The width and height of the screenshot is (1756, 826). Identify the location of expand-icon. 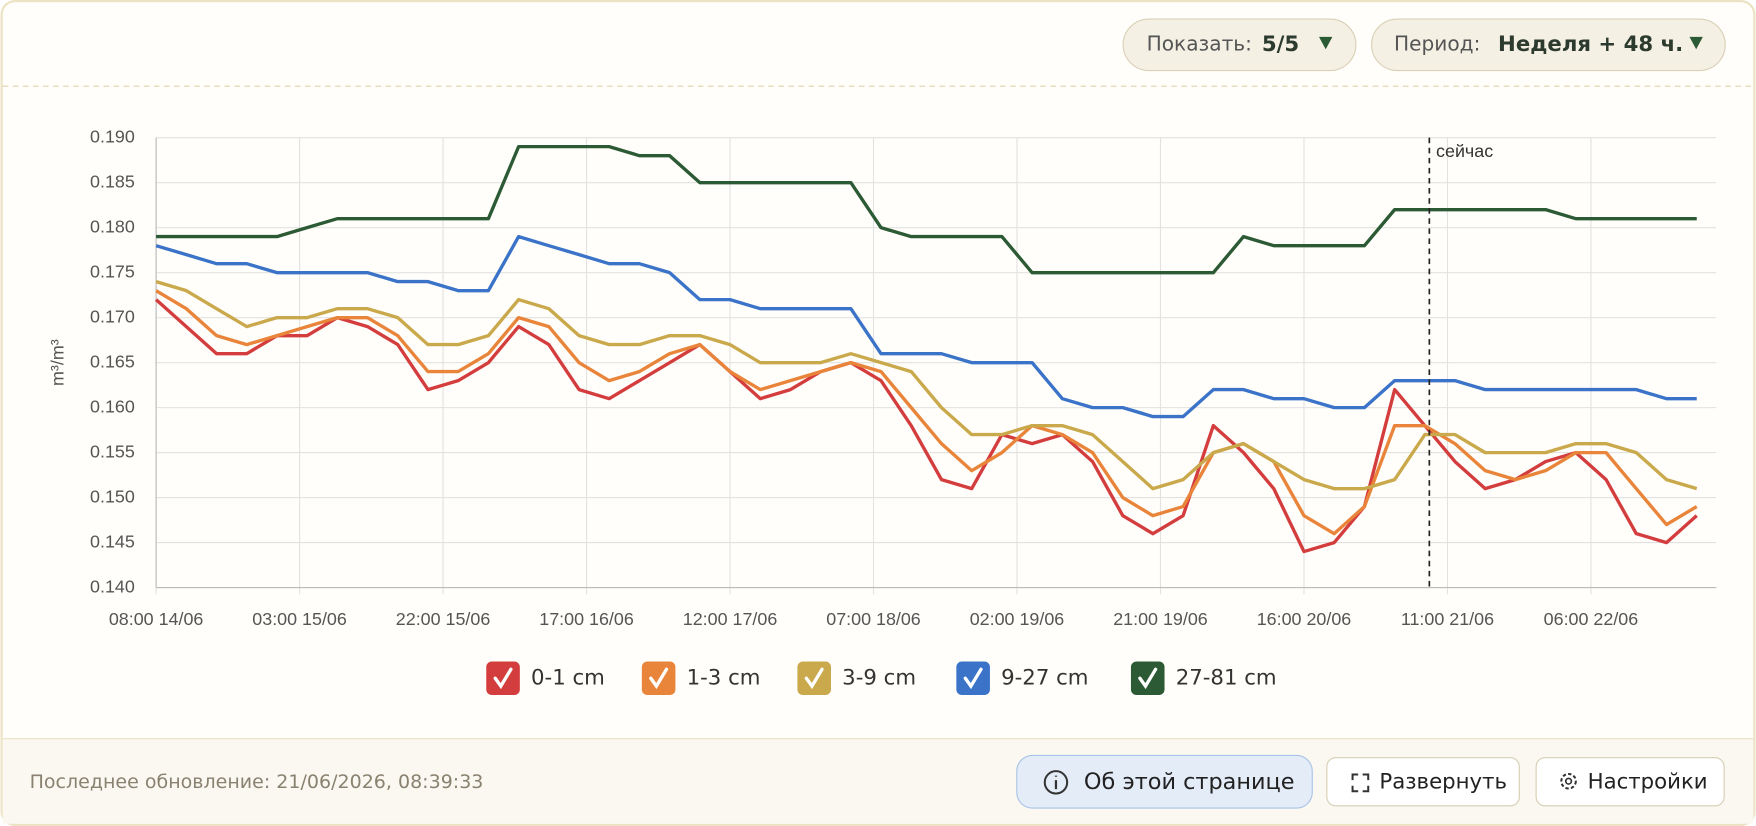
(1360, 783).